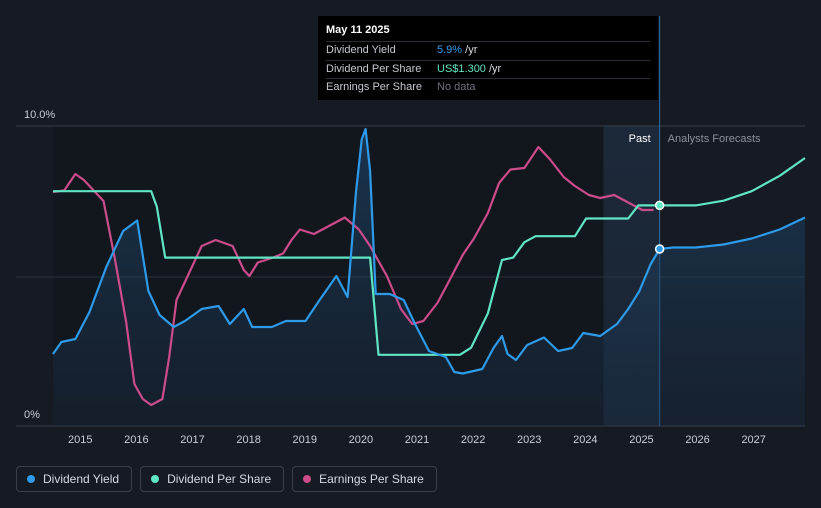  What do you see at coordinates (219, 479) in the screenshot?
I see `legend-label: Dividend Per Share` at bounding box center [219, 479].